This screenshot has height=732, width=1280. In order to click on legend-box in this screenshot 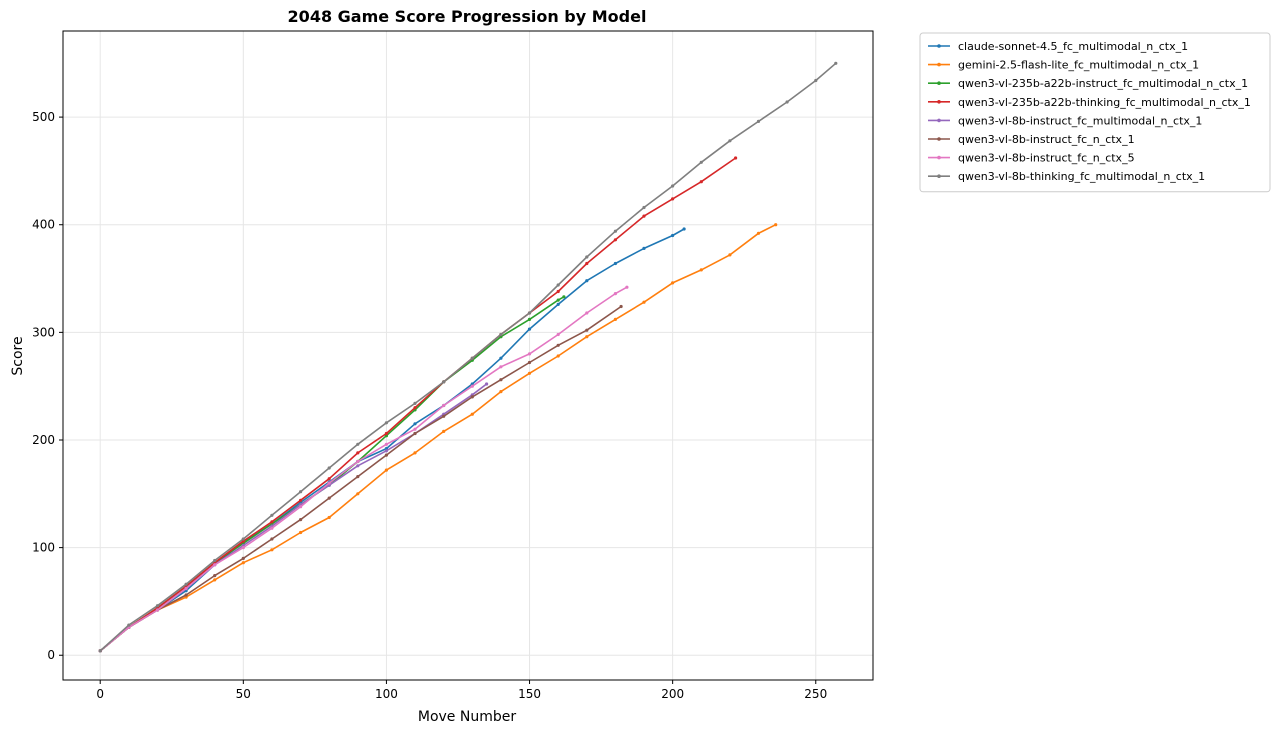, I will do `click(1095, 112)`.